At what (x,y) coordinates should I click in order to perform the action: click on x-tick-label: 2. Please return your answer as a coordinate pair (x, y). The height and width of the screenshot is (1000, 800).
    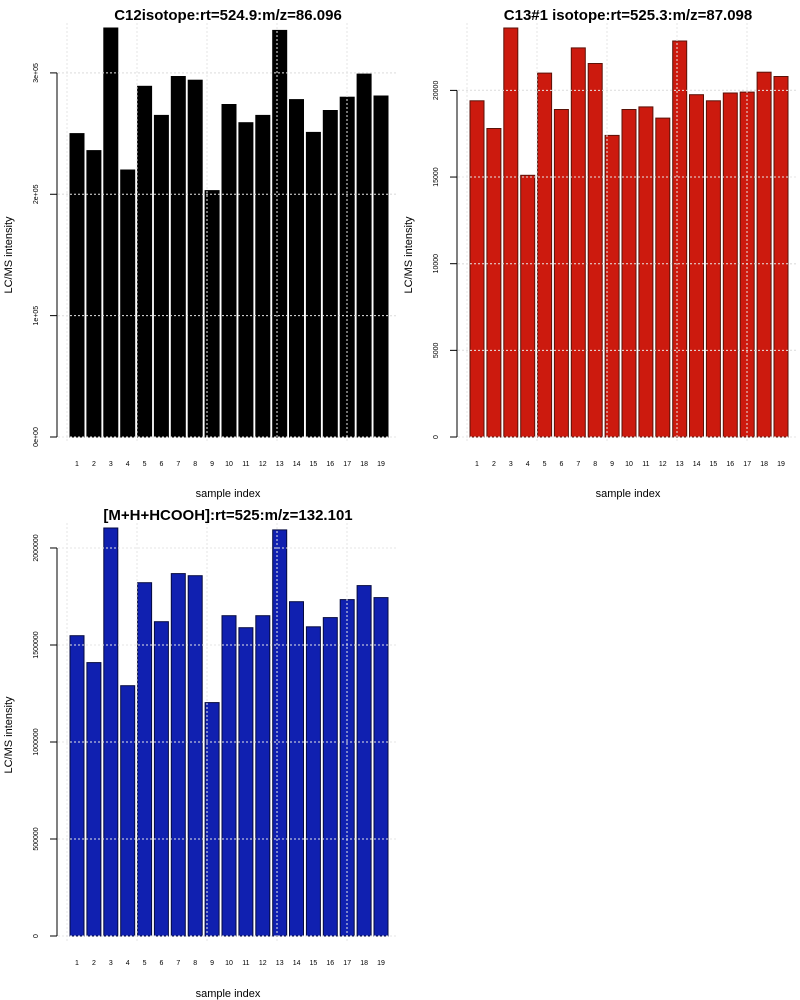
    Looking at the image, I should click on (94, 963).